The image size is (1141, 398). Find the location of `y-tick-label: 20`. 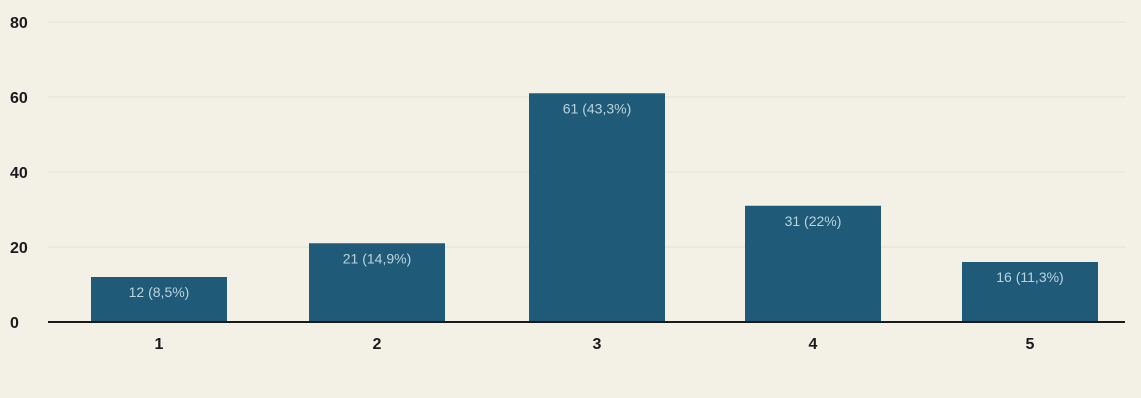

y-tick-label: 20 is located at coordinates (19, 248).